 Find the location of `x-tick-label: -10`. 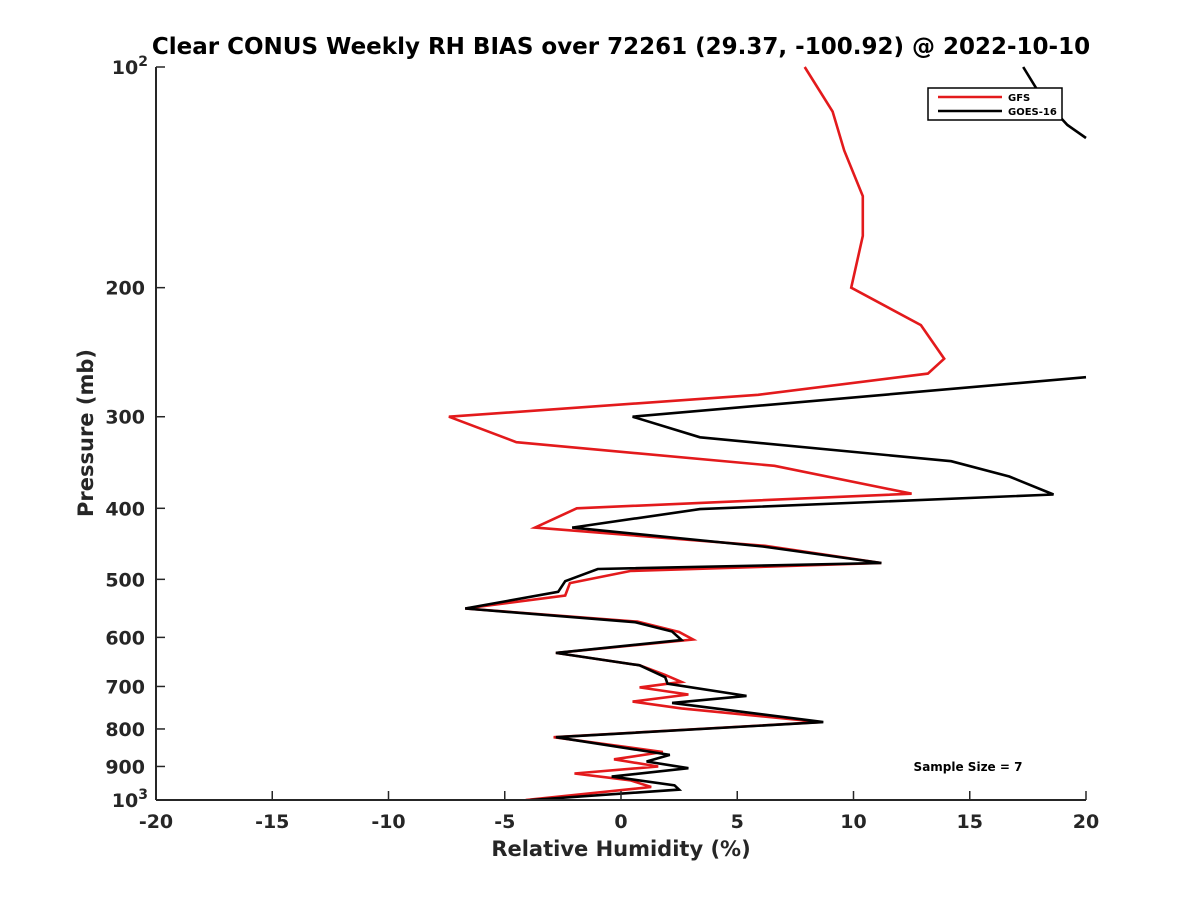

x-tick-label: -10 is located at coordinates (388, 822).